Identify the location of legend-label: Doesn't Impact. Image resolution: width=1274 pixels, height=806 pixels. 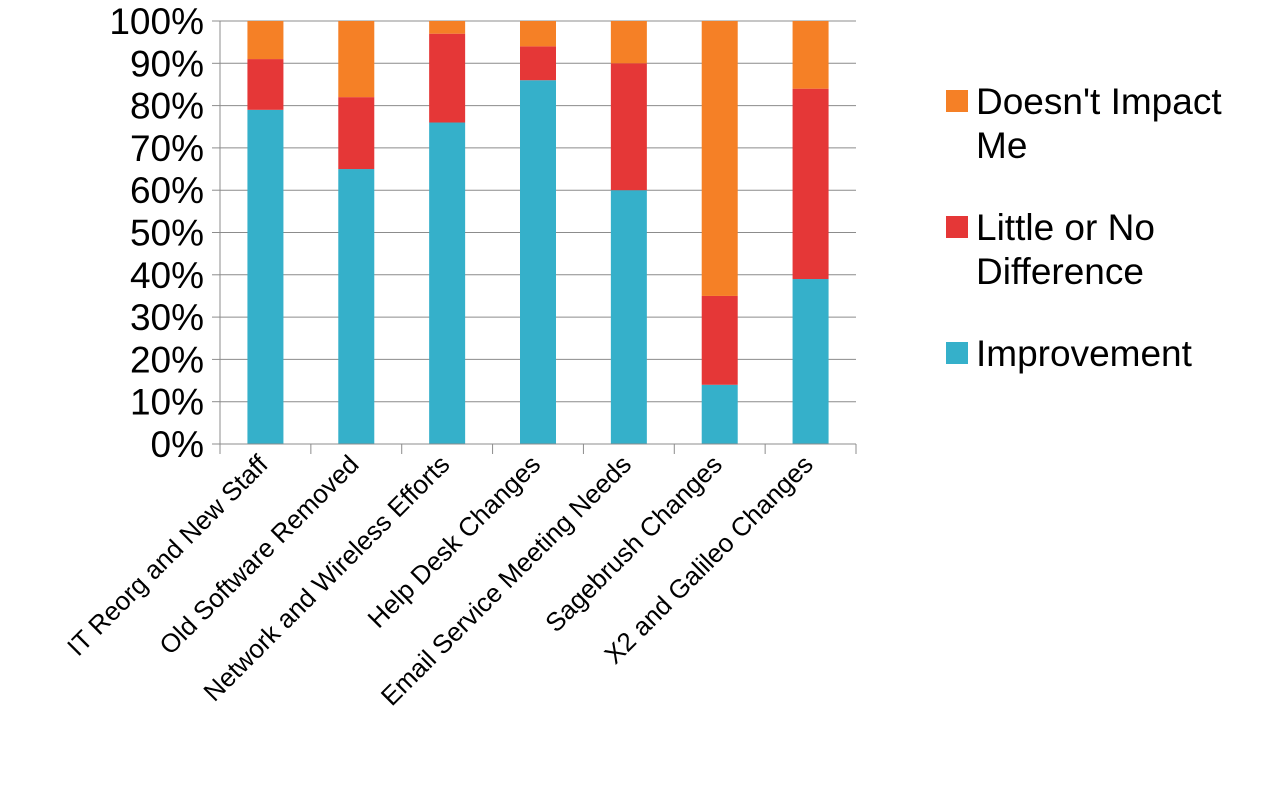
(1099, 101).